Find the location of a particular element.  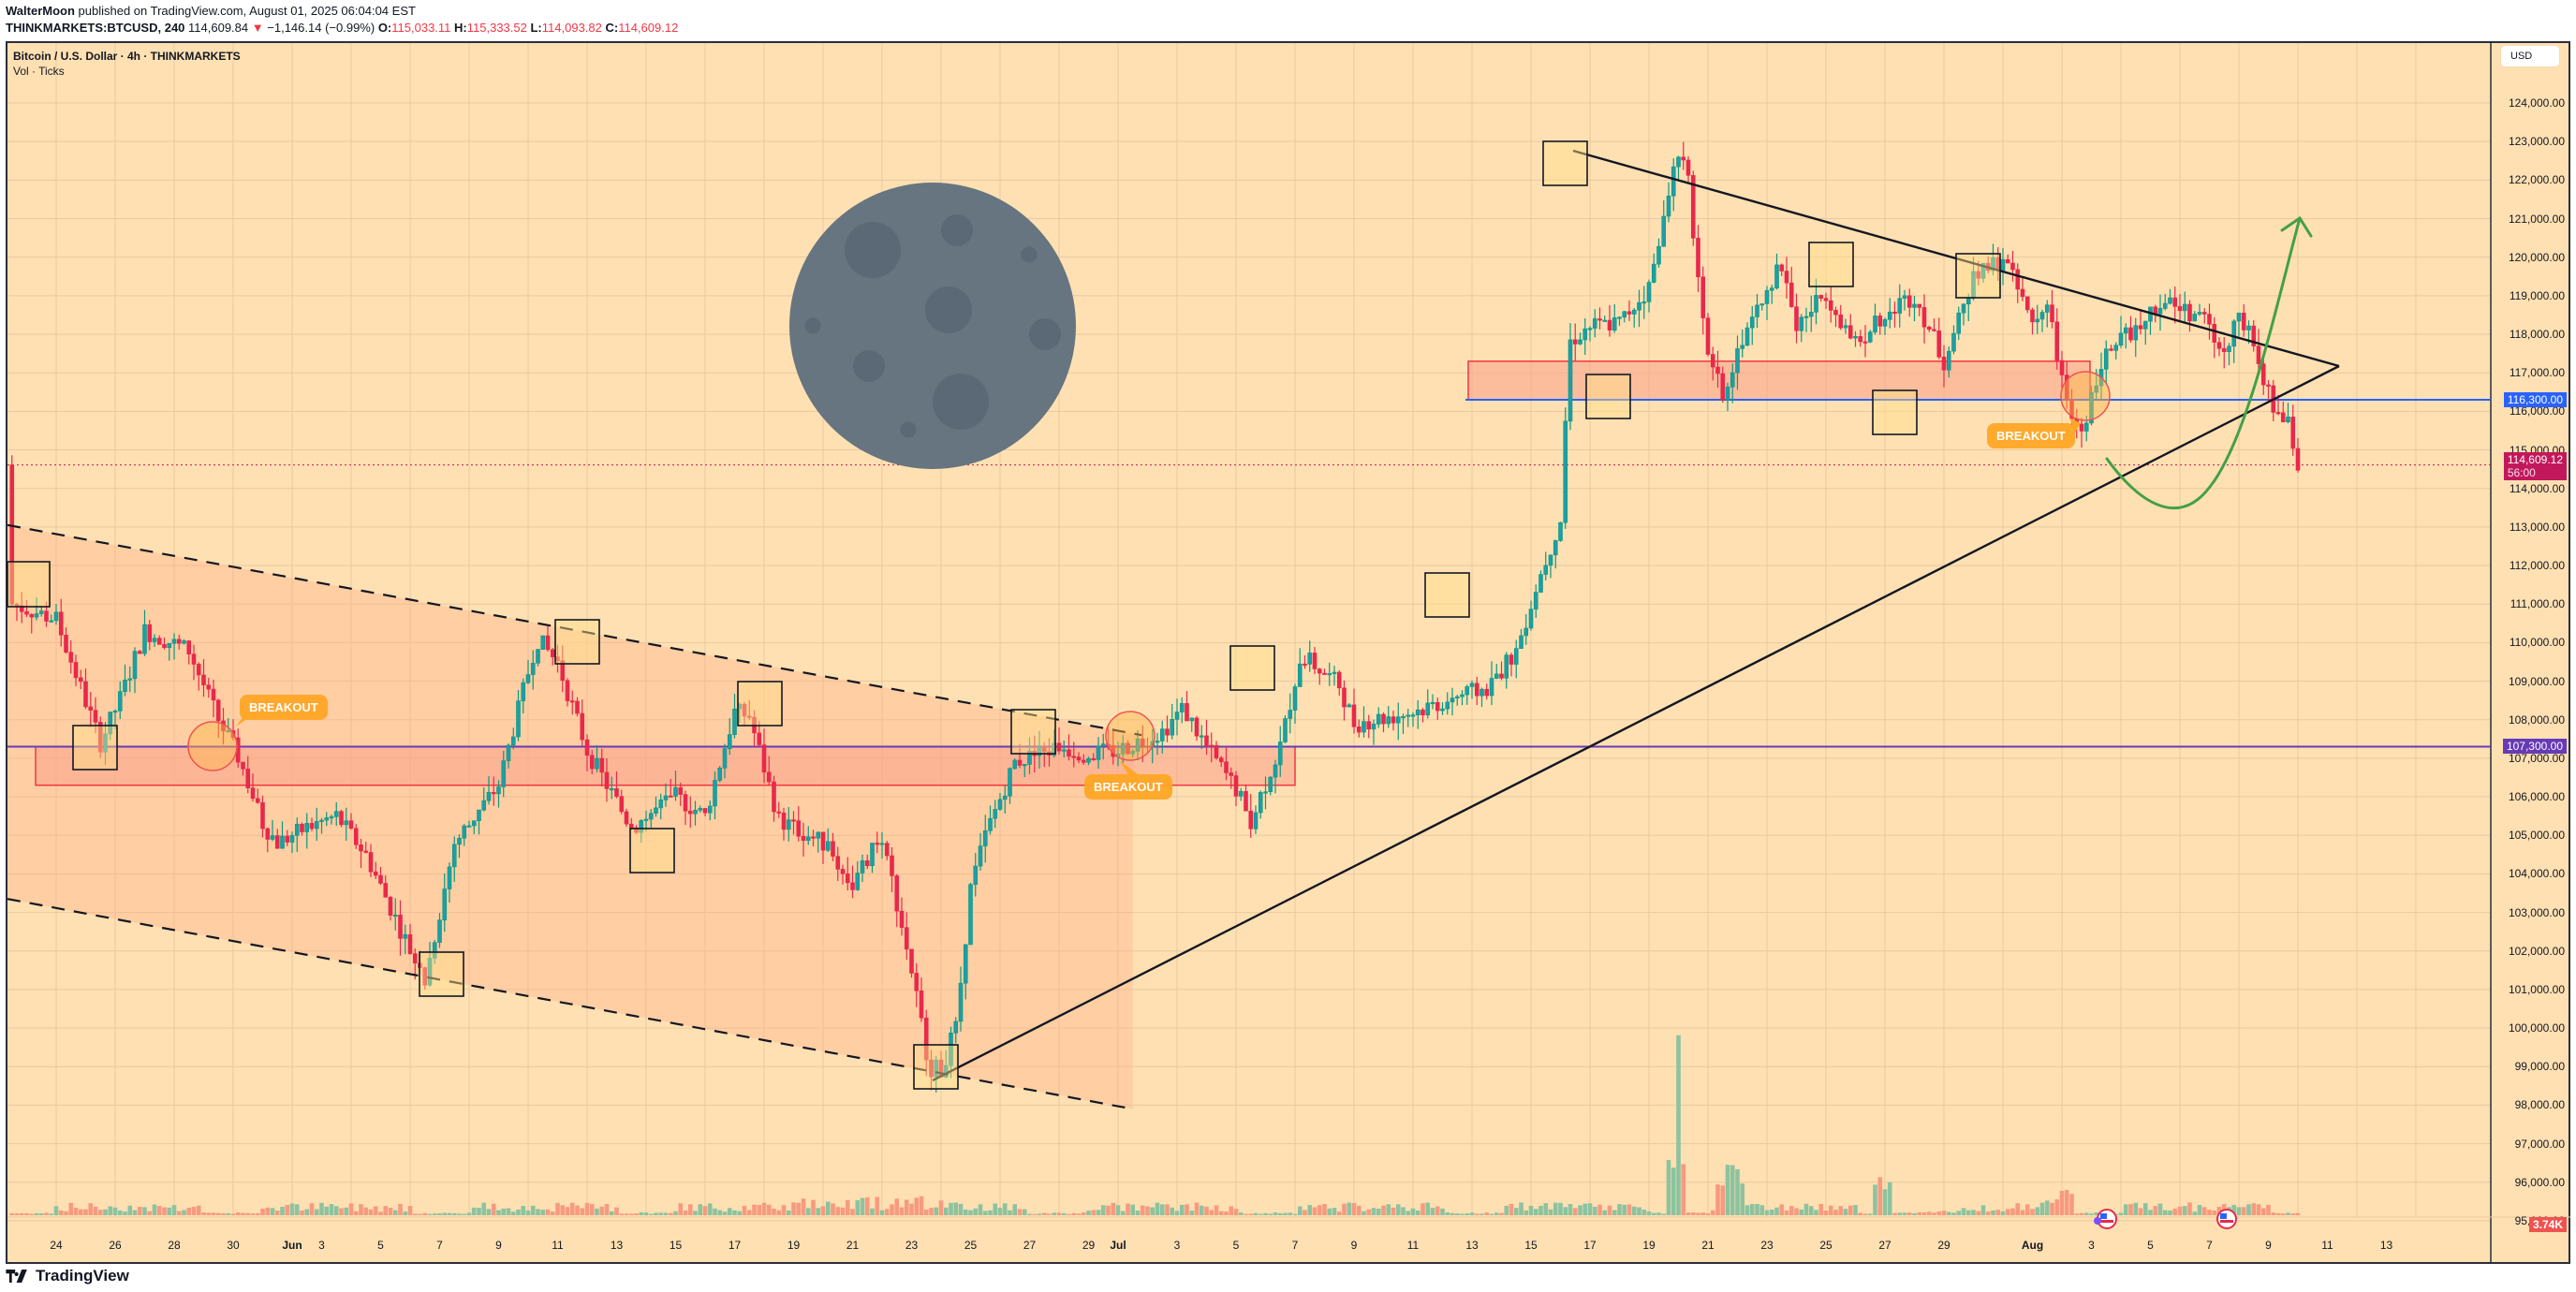

brand-name: TradingView is located at coordinates (82, 1276).